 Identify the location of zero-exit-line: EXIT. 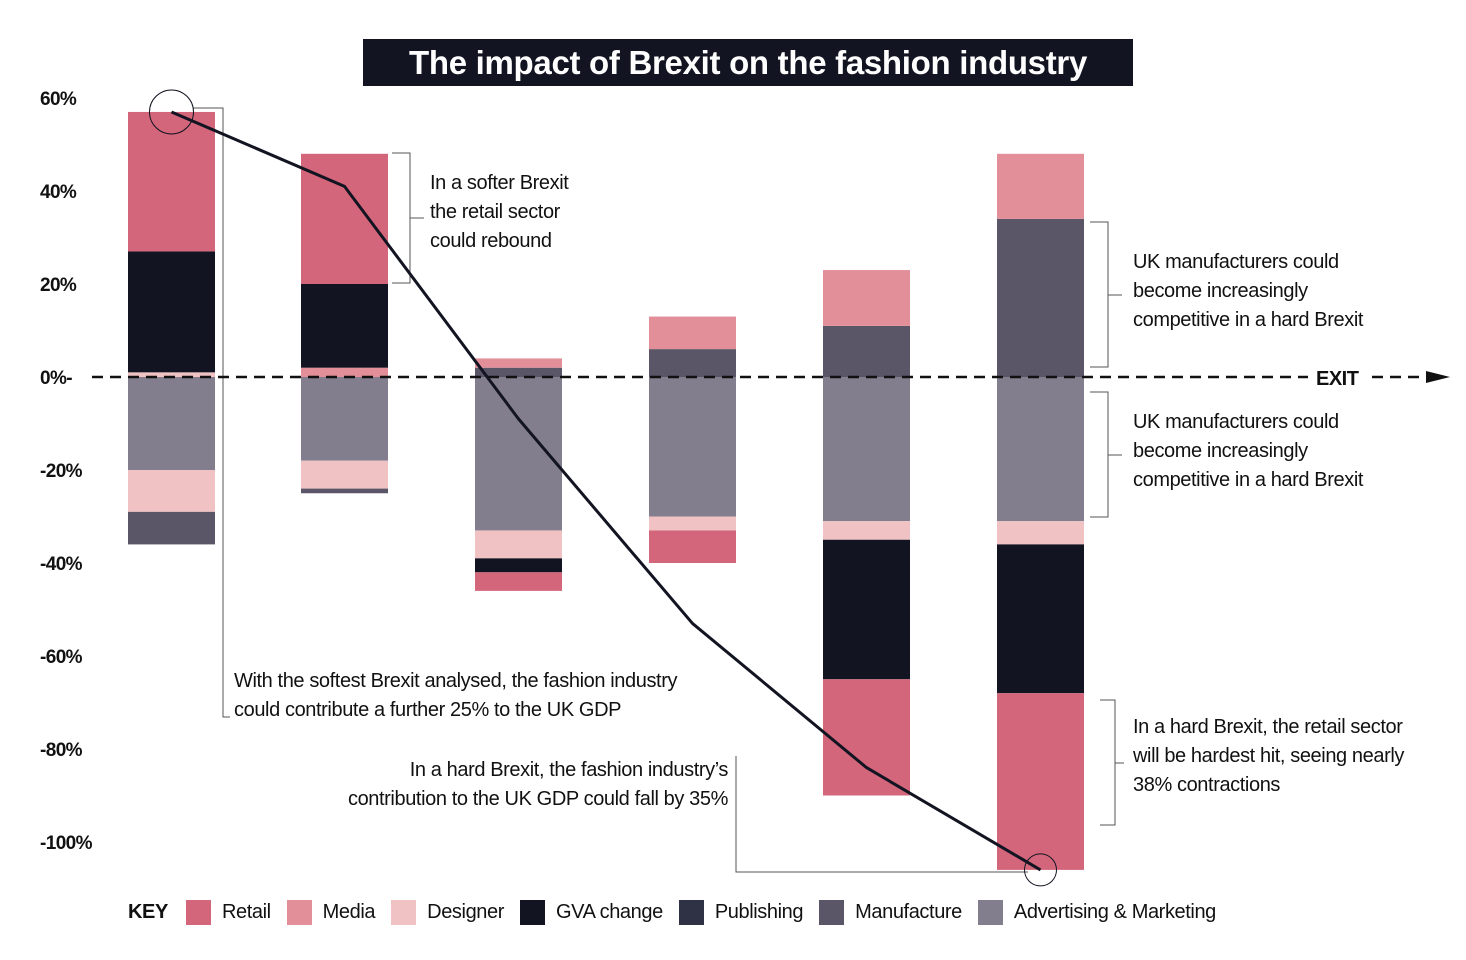
(771, 379).